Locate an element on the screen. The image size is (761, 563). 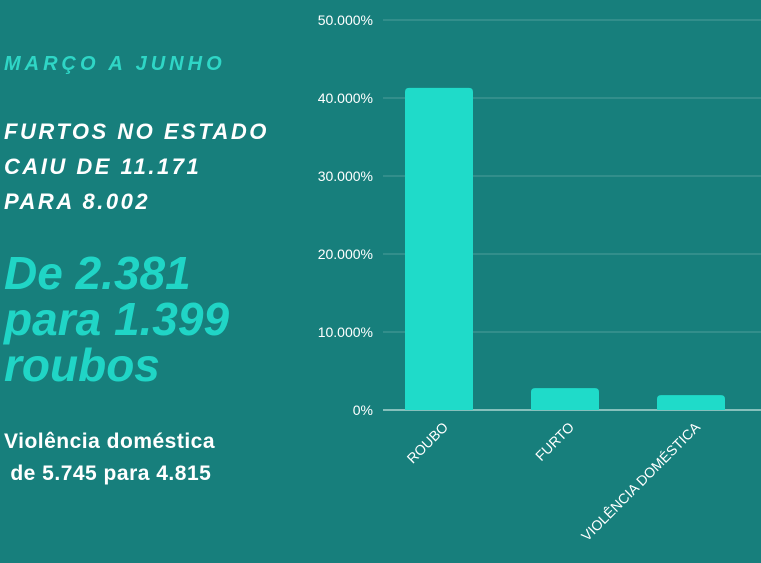
robbery-line-3: roubos is located at coordinates (82, 365).